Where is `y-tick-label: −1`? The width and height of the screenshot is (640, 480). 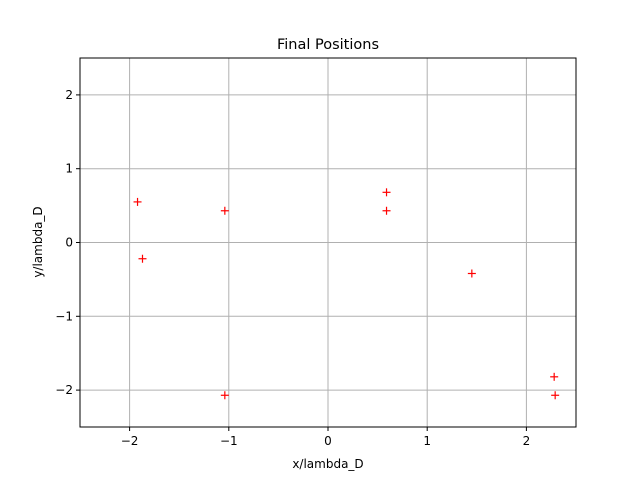 y-tick-label: −1 is located at coordinates (64, 316).